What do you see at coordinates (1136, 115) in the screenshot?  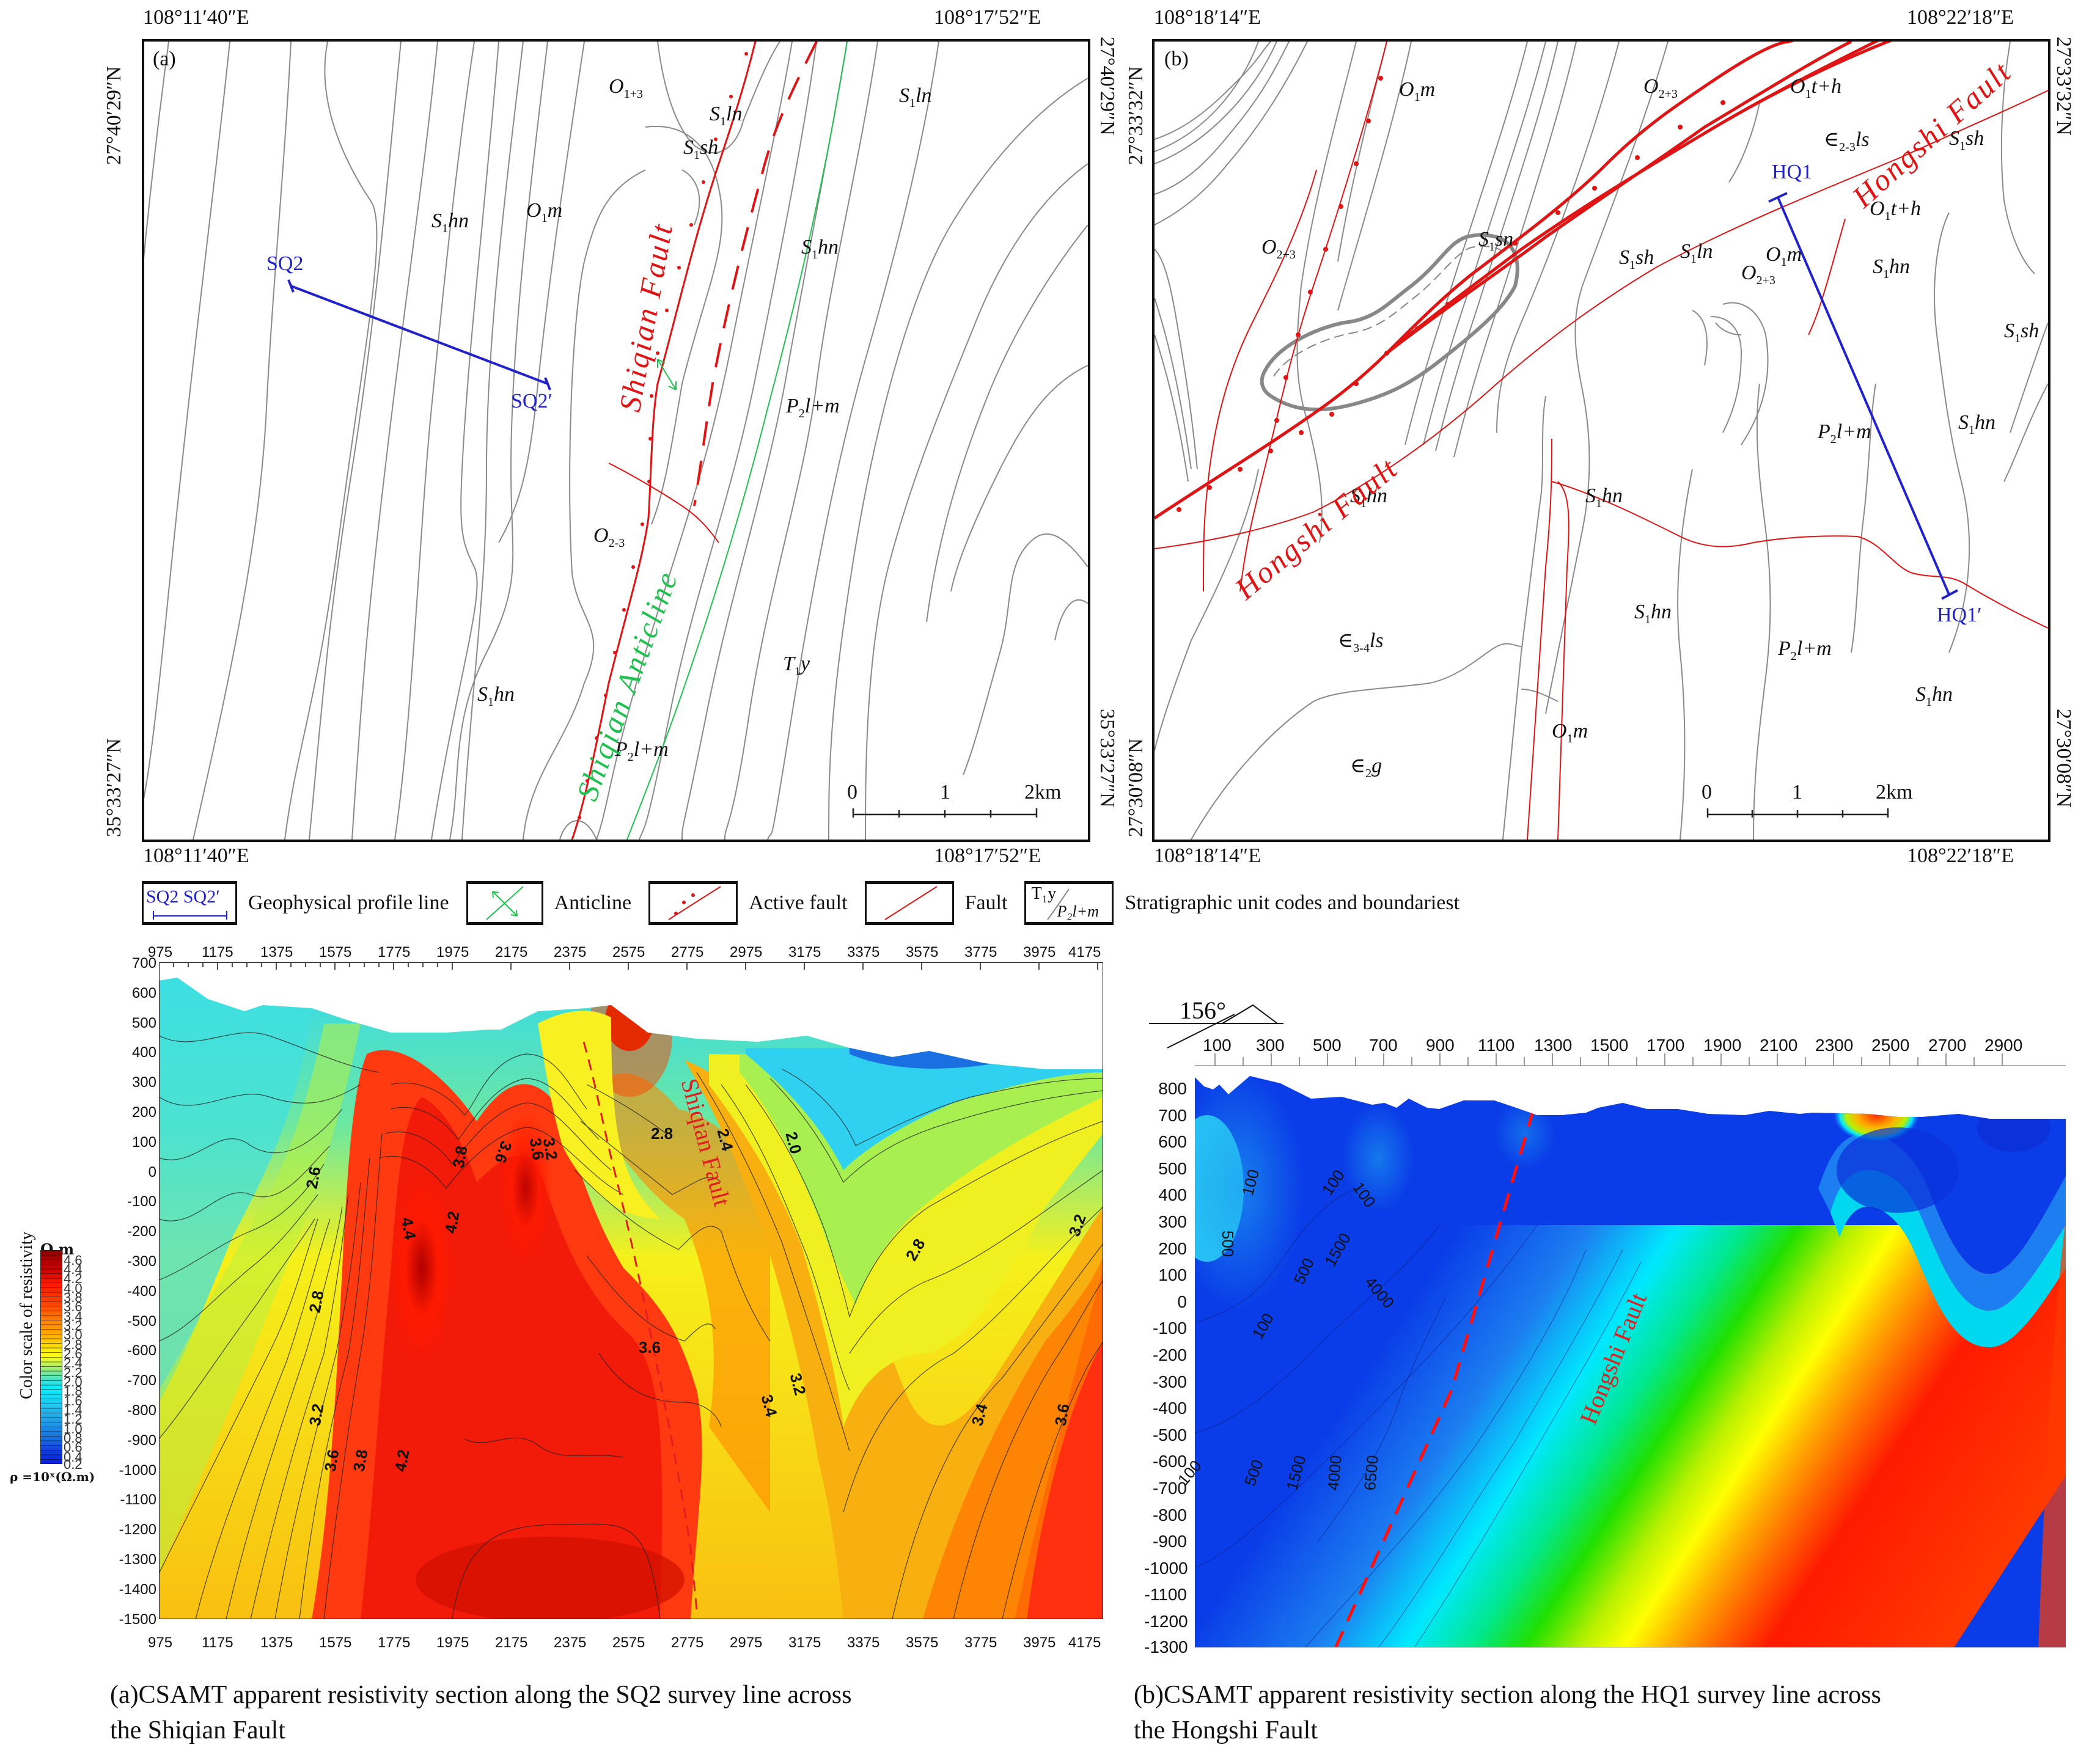 I see `map-b-left-top-lat: 27°33′32″N` at bounding box center [1136, 115].